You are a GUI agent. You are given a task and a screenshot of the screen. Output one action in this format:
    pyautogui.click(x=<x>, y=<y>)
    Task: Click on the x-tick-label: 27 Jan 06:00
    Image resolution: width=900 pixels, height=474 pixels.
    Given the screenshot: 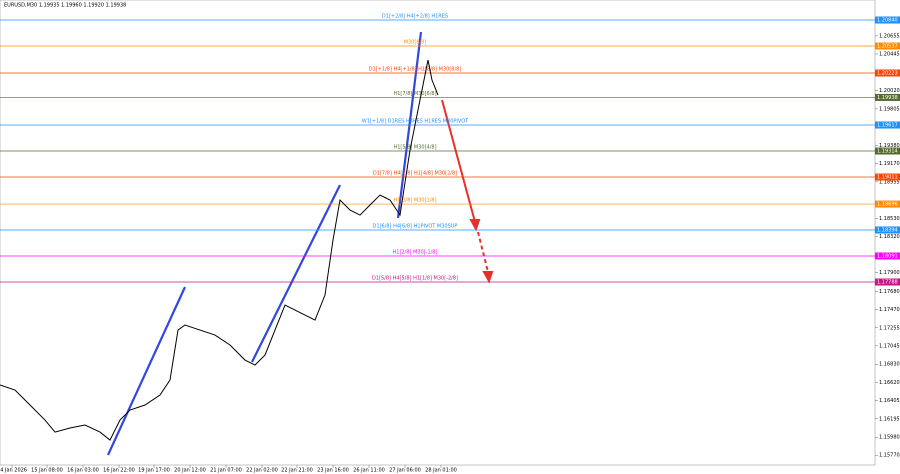 What is the action you would take?
    pyautogui.click(x=405, y=471)
    